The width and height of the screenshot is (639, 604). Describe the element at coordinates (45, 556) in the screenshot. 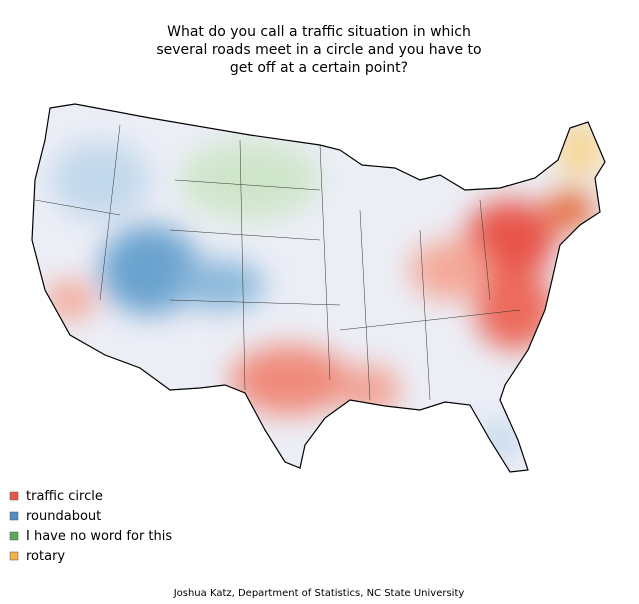

I see `legend-label: rotary` at that location.